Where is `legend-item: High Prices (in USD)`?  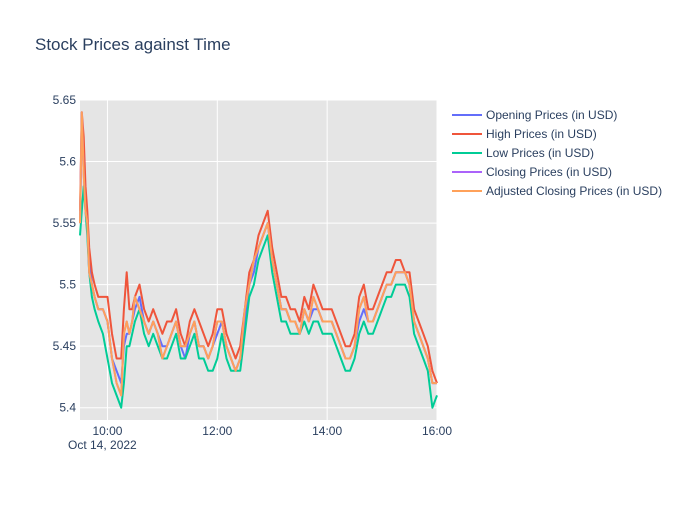 legend-item: High Prices (in USD) is located at coordinates (524, 134).